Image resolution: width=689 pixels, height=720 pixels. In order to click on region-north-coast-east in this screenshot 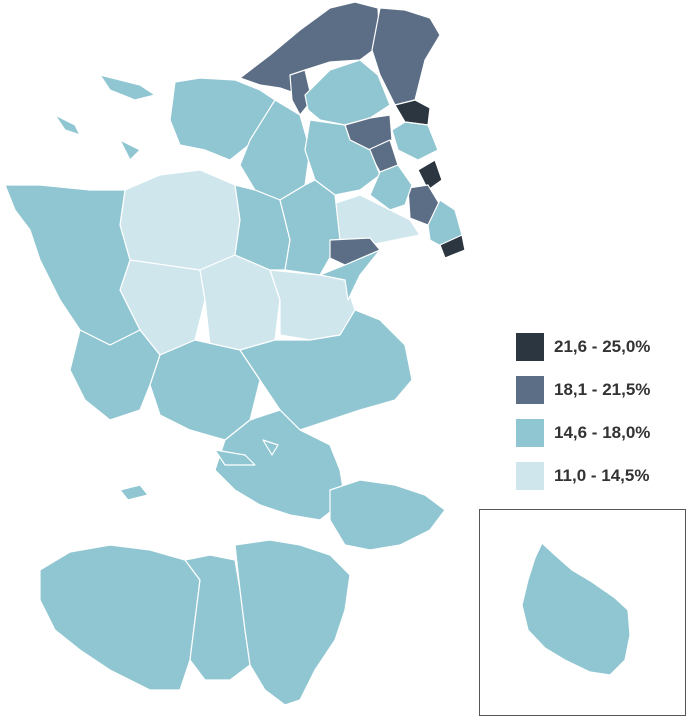, I will do `click(406, 56)`.